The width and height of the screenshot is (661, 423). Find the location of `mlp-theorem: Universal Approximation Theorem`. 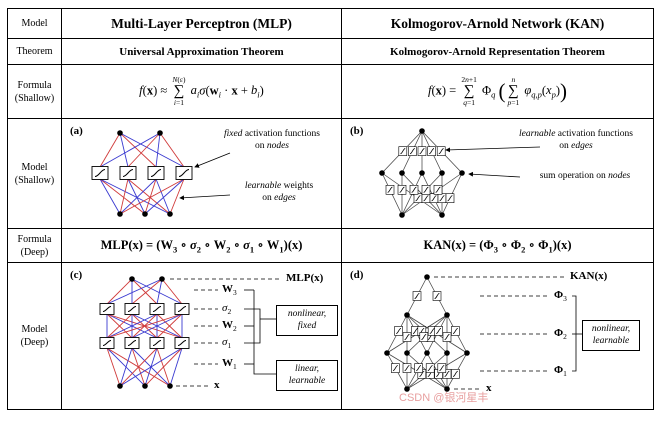

mlp-theorem: Universal Approximation Theorem is located at coordinates (202, 52).